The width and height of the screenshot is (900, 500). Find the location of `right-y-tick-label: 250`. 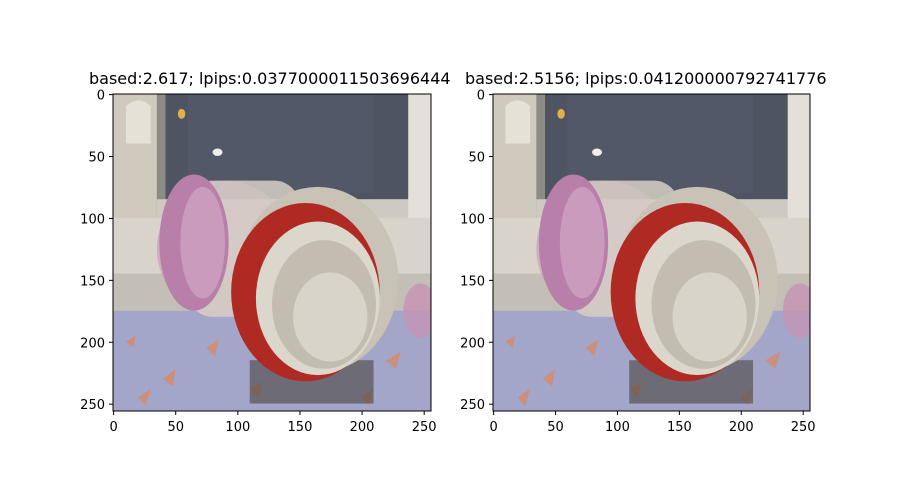

right-y-tick-label: 250 is located at coordinates (472, 405).